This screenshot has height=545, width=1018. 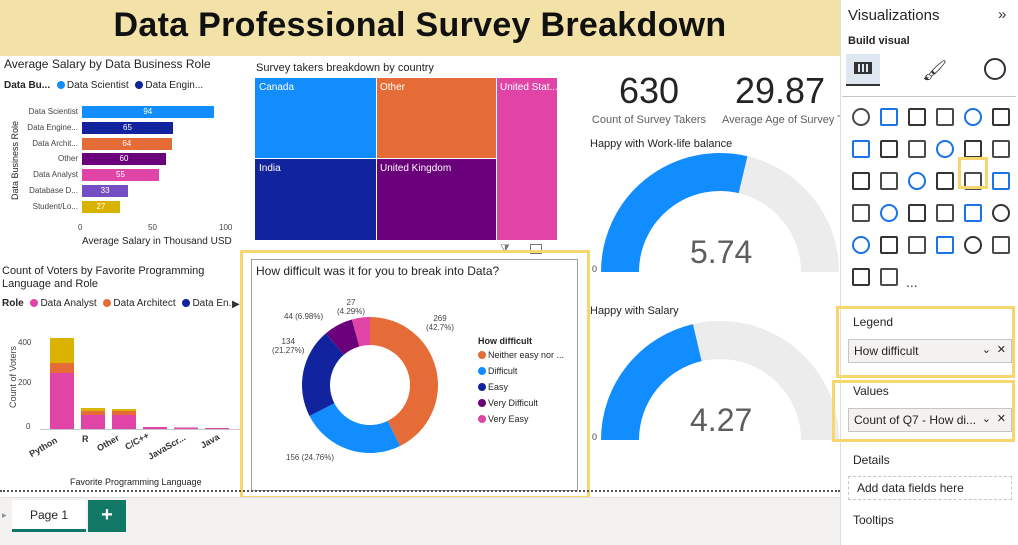 What do you see at coordinates (62, 357) in the screenshot?
I see `bar-python-other` at bounding box center [62, 357].